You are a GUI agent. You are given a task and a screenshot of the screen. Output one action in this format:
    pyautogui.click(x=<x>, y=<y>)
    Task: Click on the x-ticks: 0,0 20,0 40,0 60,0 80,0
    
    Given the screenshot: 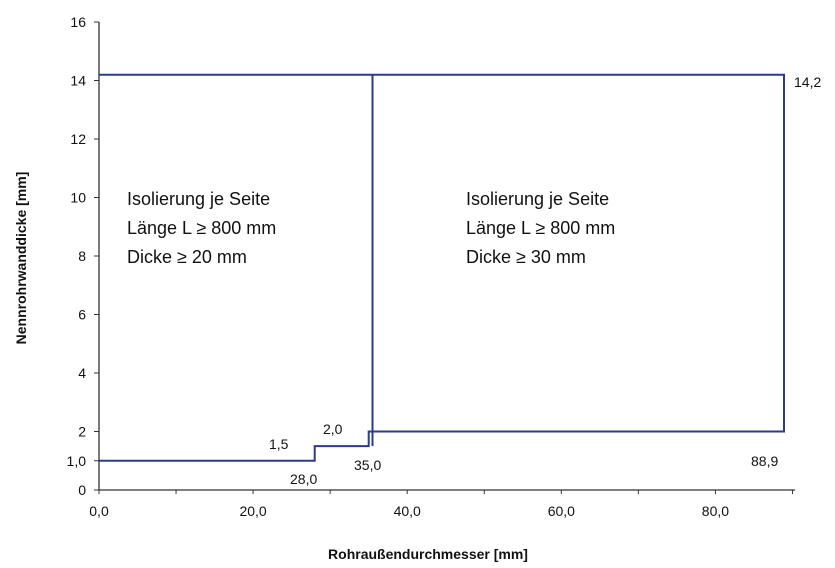 What is the action you would take?
    pyautogui.click(x=441, y=504)
    